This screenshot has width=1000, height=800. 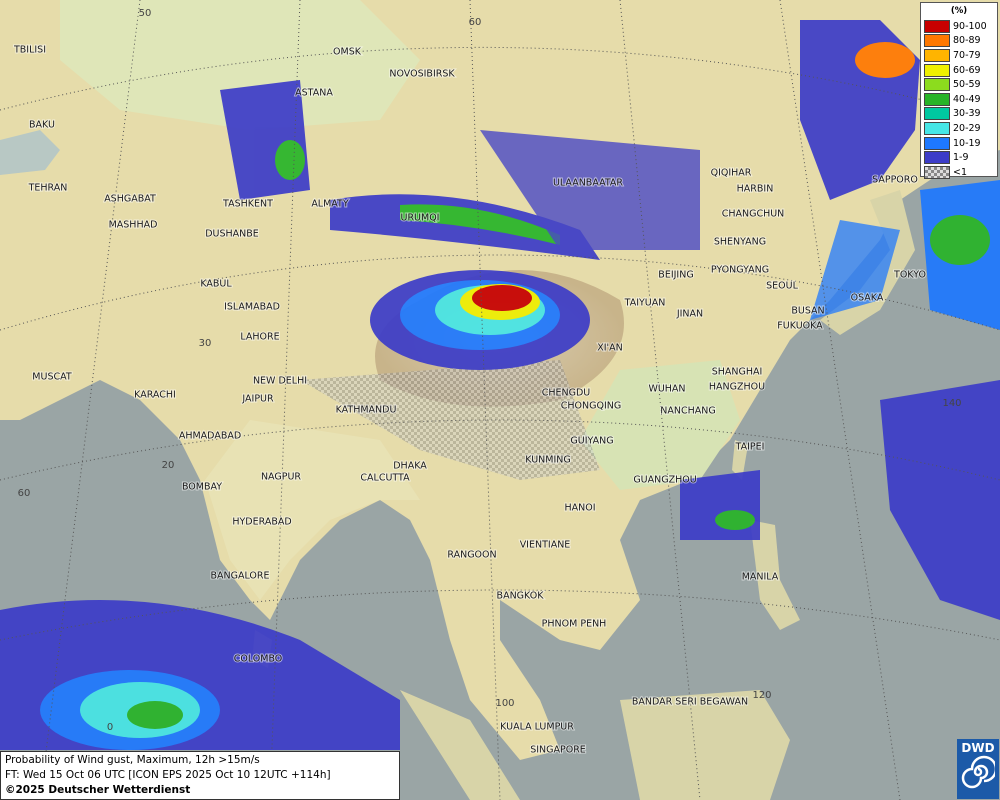 I want to click on city-label: SHANGHAI, so click(x=737, y=372).